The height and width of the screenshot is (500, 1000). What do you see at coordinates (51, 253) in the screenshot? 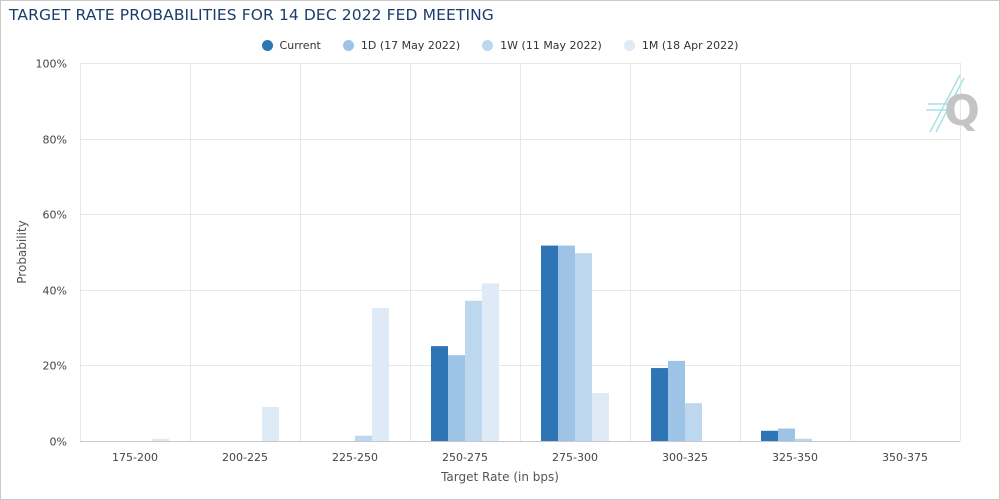
I see `y-tick-labels: 0% 20% 40% 60% 80% 100%` at bounding box center [51, 253].